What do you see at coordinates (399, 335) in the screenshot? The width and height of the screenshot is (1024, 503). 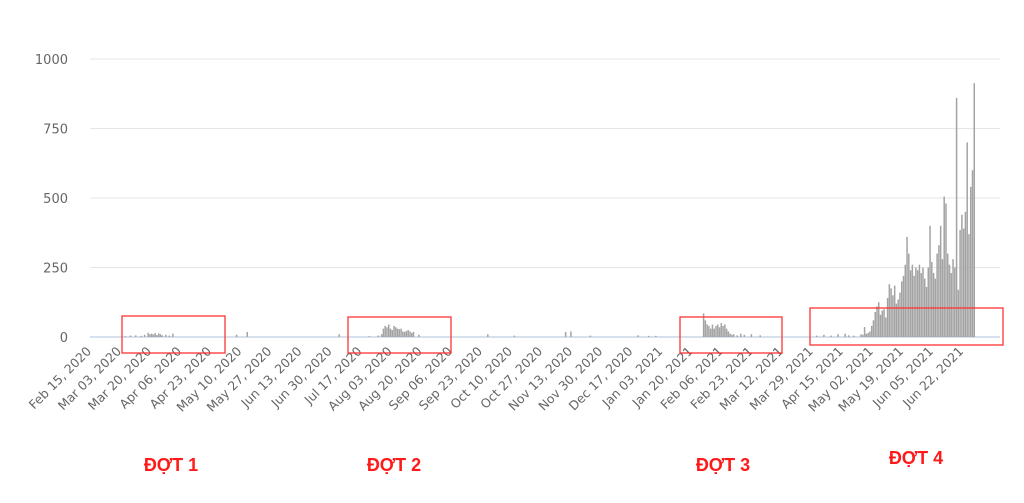 I see `wave-2-box` at bounding box center [399, 335].